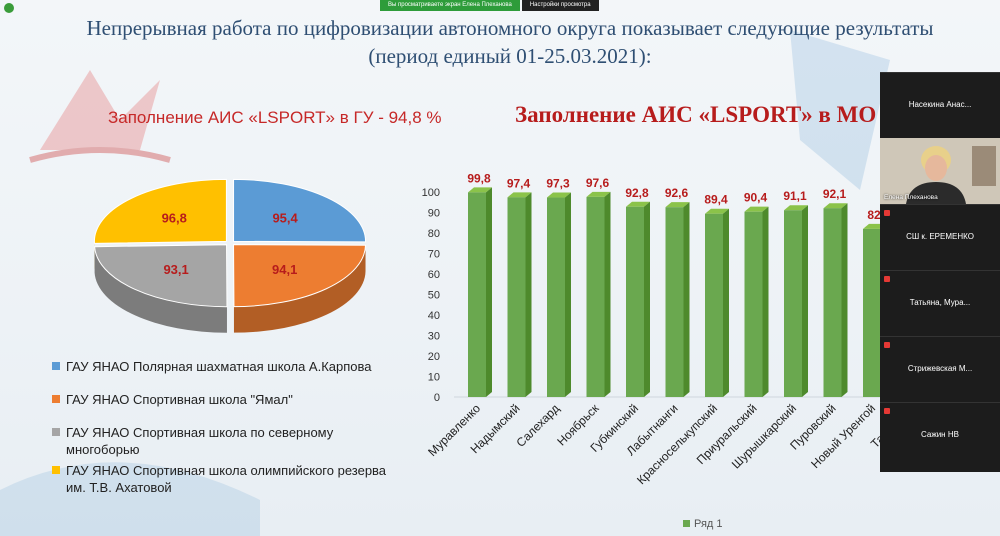 The height and width of the screenshot is (536, 1000). Describe the element at coordinates (130, 499) in the screenshot. I see `decorative-shape-bottom` at that location.